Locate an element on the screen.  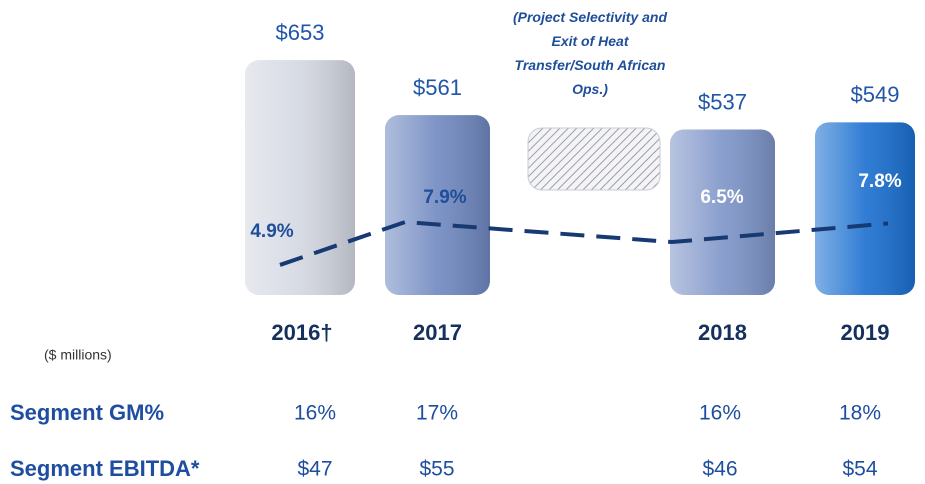
unit-note: ($ millions) is located at coordinates (78, 355).